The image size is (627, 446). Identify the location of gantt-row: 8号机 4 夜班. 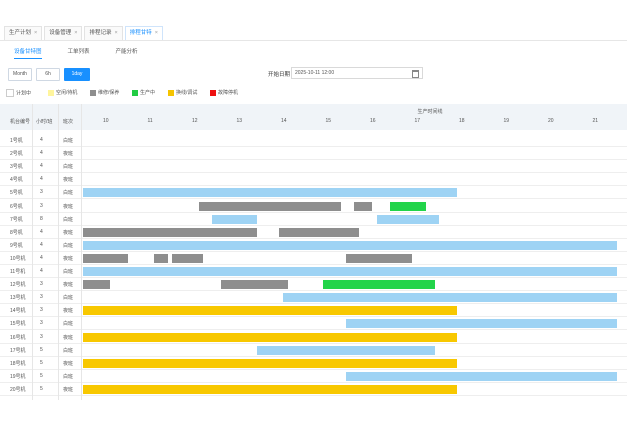
(313, 232).